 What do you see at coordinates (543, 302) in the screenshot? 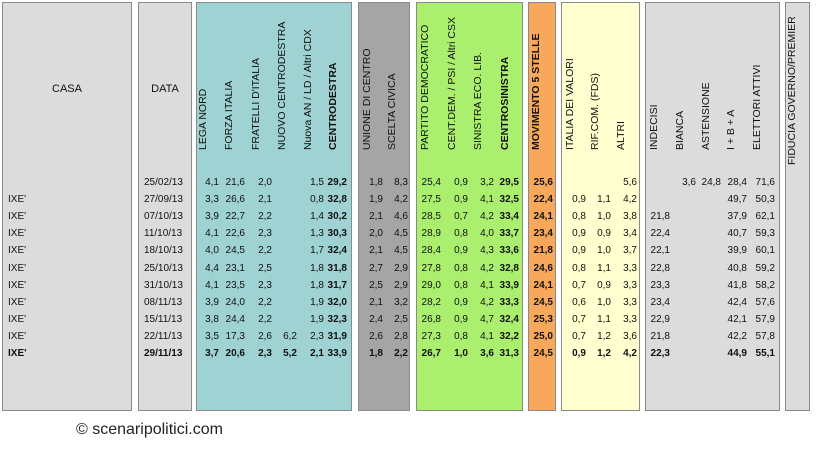
I see `cell-m5s: 24,5` at bounding box center [543, 302].